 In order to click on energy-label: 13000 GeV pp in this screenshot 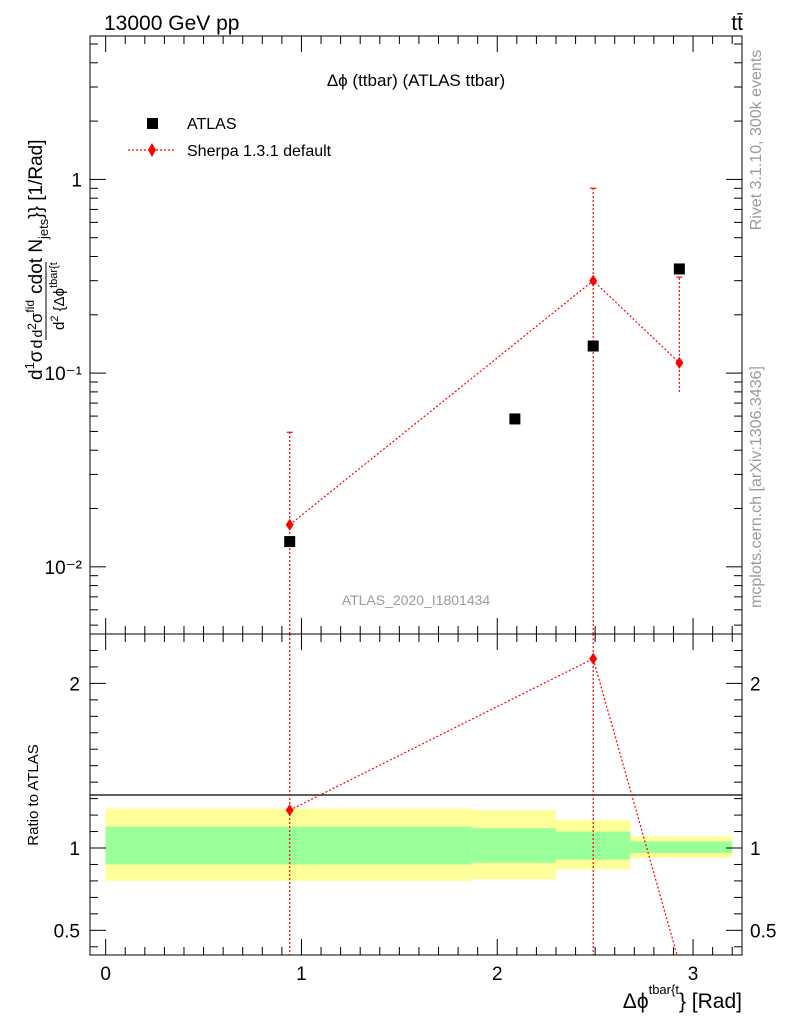, I will do `click(171, 23)`.